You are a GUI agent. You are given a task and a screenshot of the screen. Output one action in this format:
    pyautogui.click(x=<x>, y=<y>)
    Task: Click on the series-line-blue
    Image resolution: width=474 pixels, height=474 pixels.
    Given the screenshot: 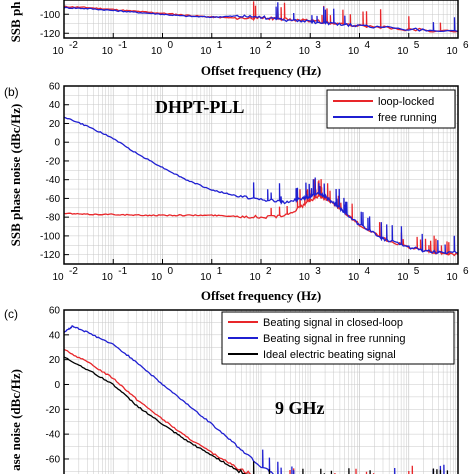 What is the action you would take?
    pyautogui.click(x=261, y=17)
    